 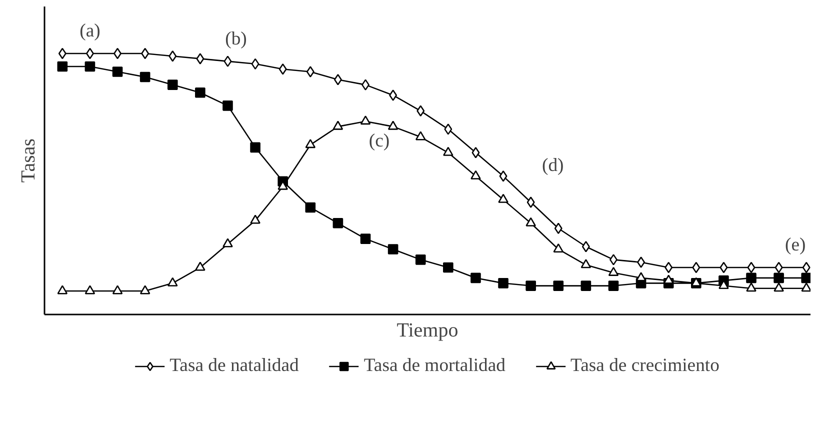 I want to click on annotation: (c), so click(x=379, y=141).